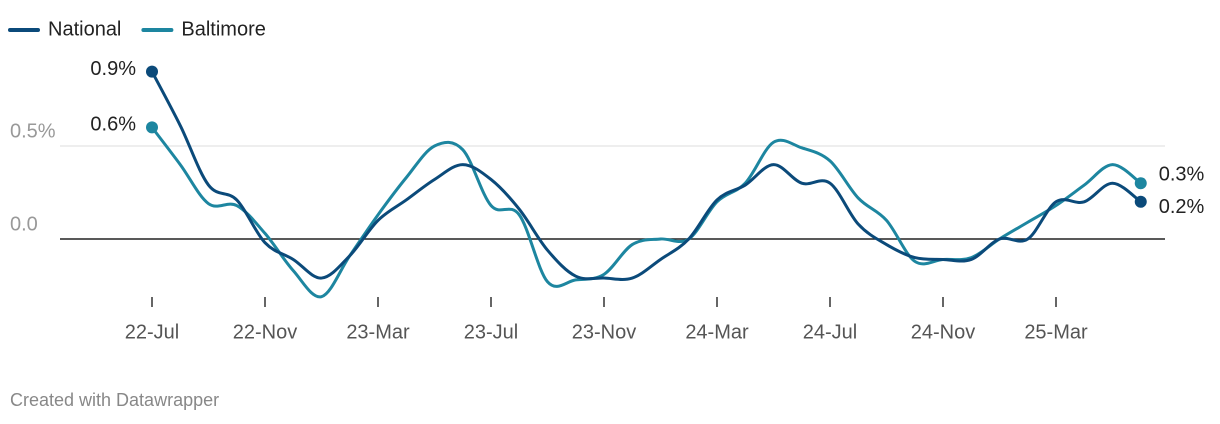  I want to click on legend: National Baltimore, so click(137, 29).